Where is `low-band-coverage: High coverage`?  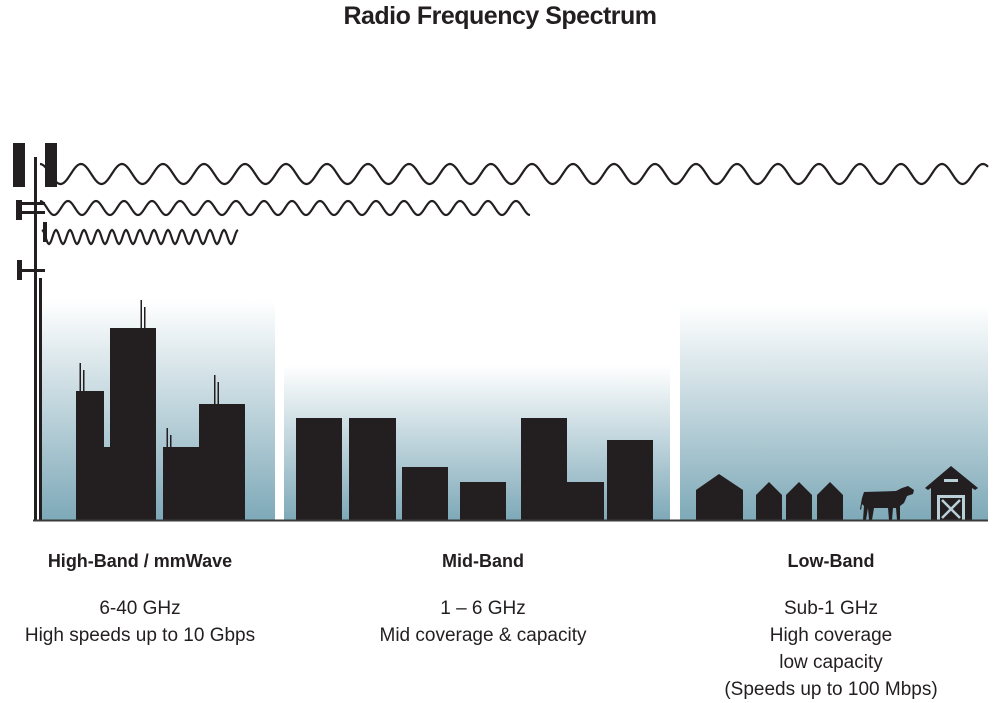
low-band-coverage: High coverage is located at coordinates (831, 635).